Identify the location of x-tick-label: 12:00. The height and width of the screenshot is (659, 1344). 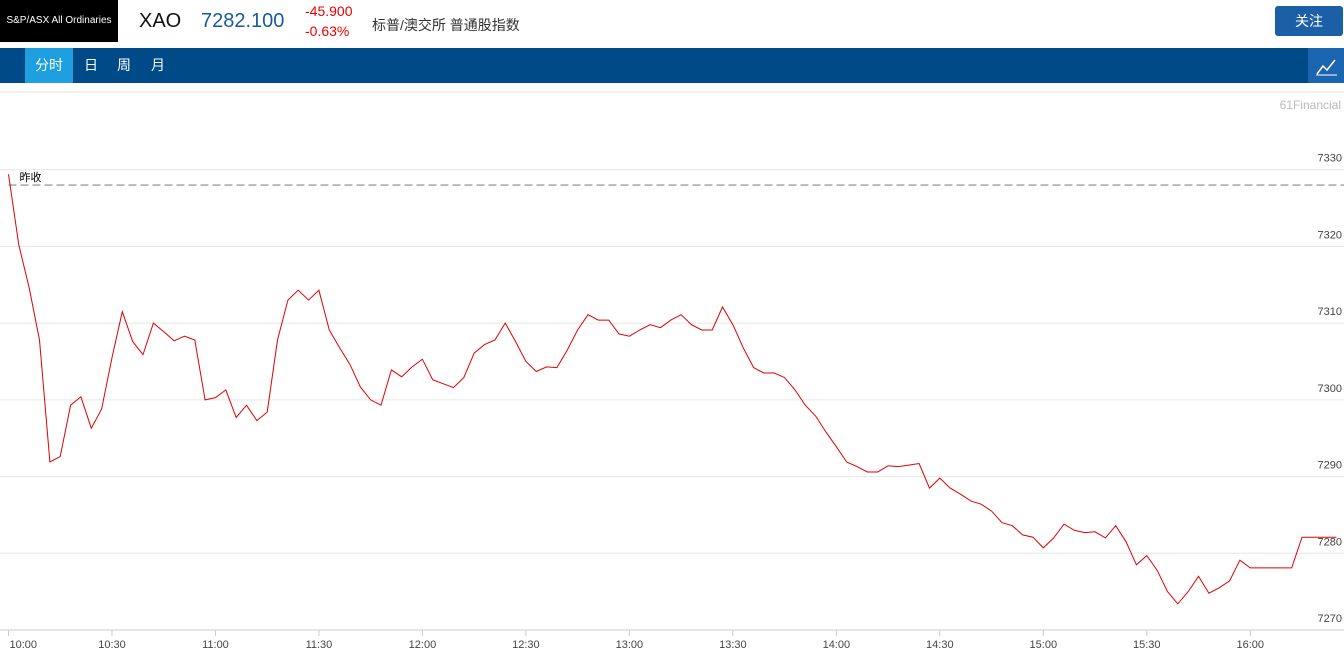
(423, 645).